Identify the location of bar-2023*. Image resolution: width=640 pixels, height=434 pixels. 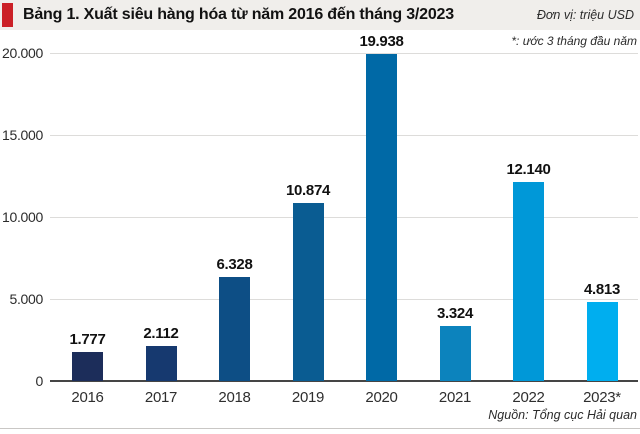
(602, 341).